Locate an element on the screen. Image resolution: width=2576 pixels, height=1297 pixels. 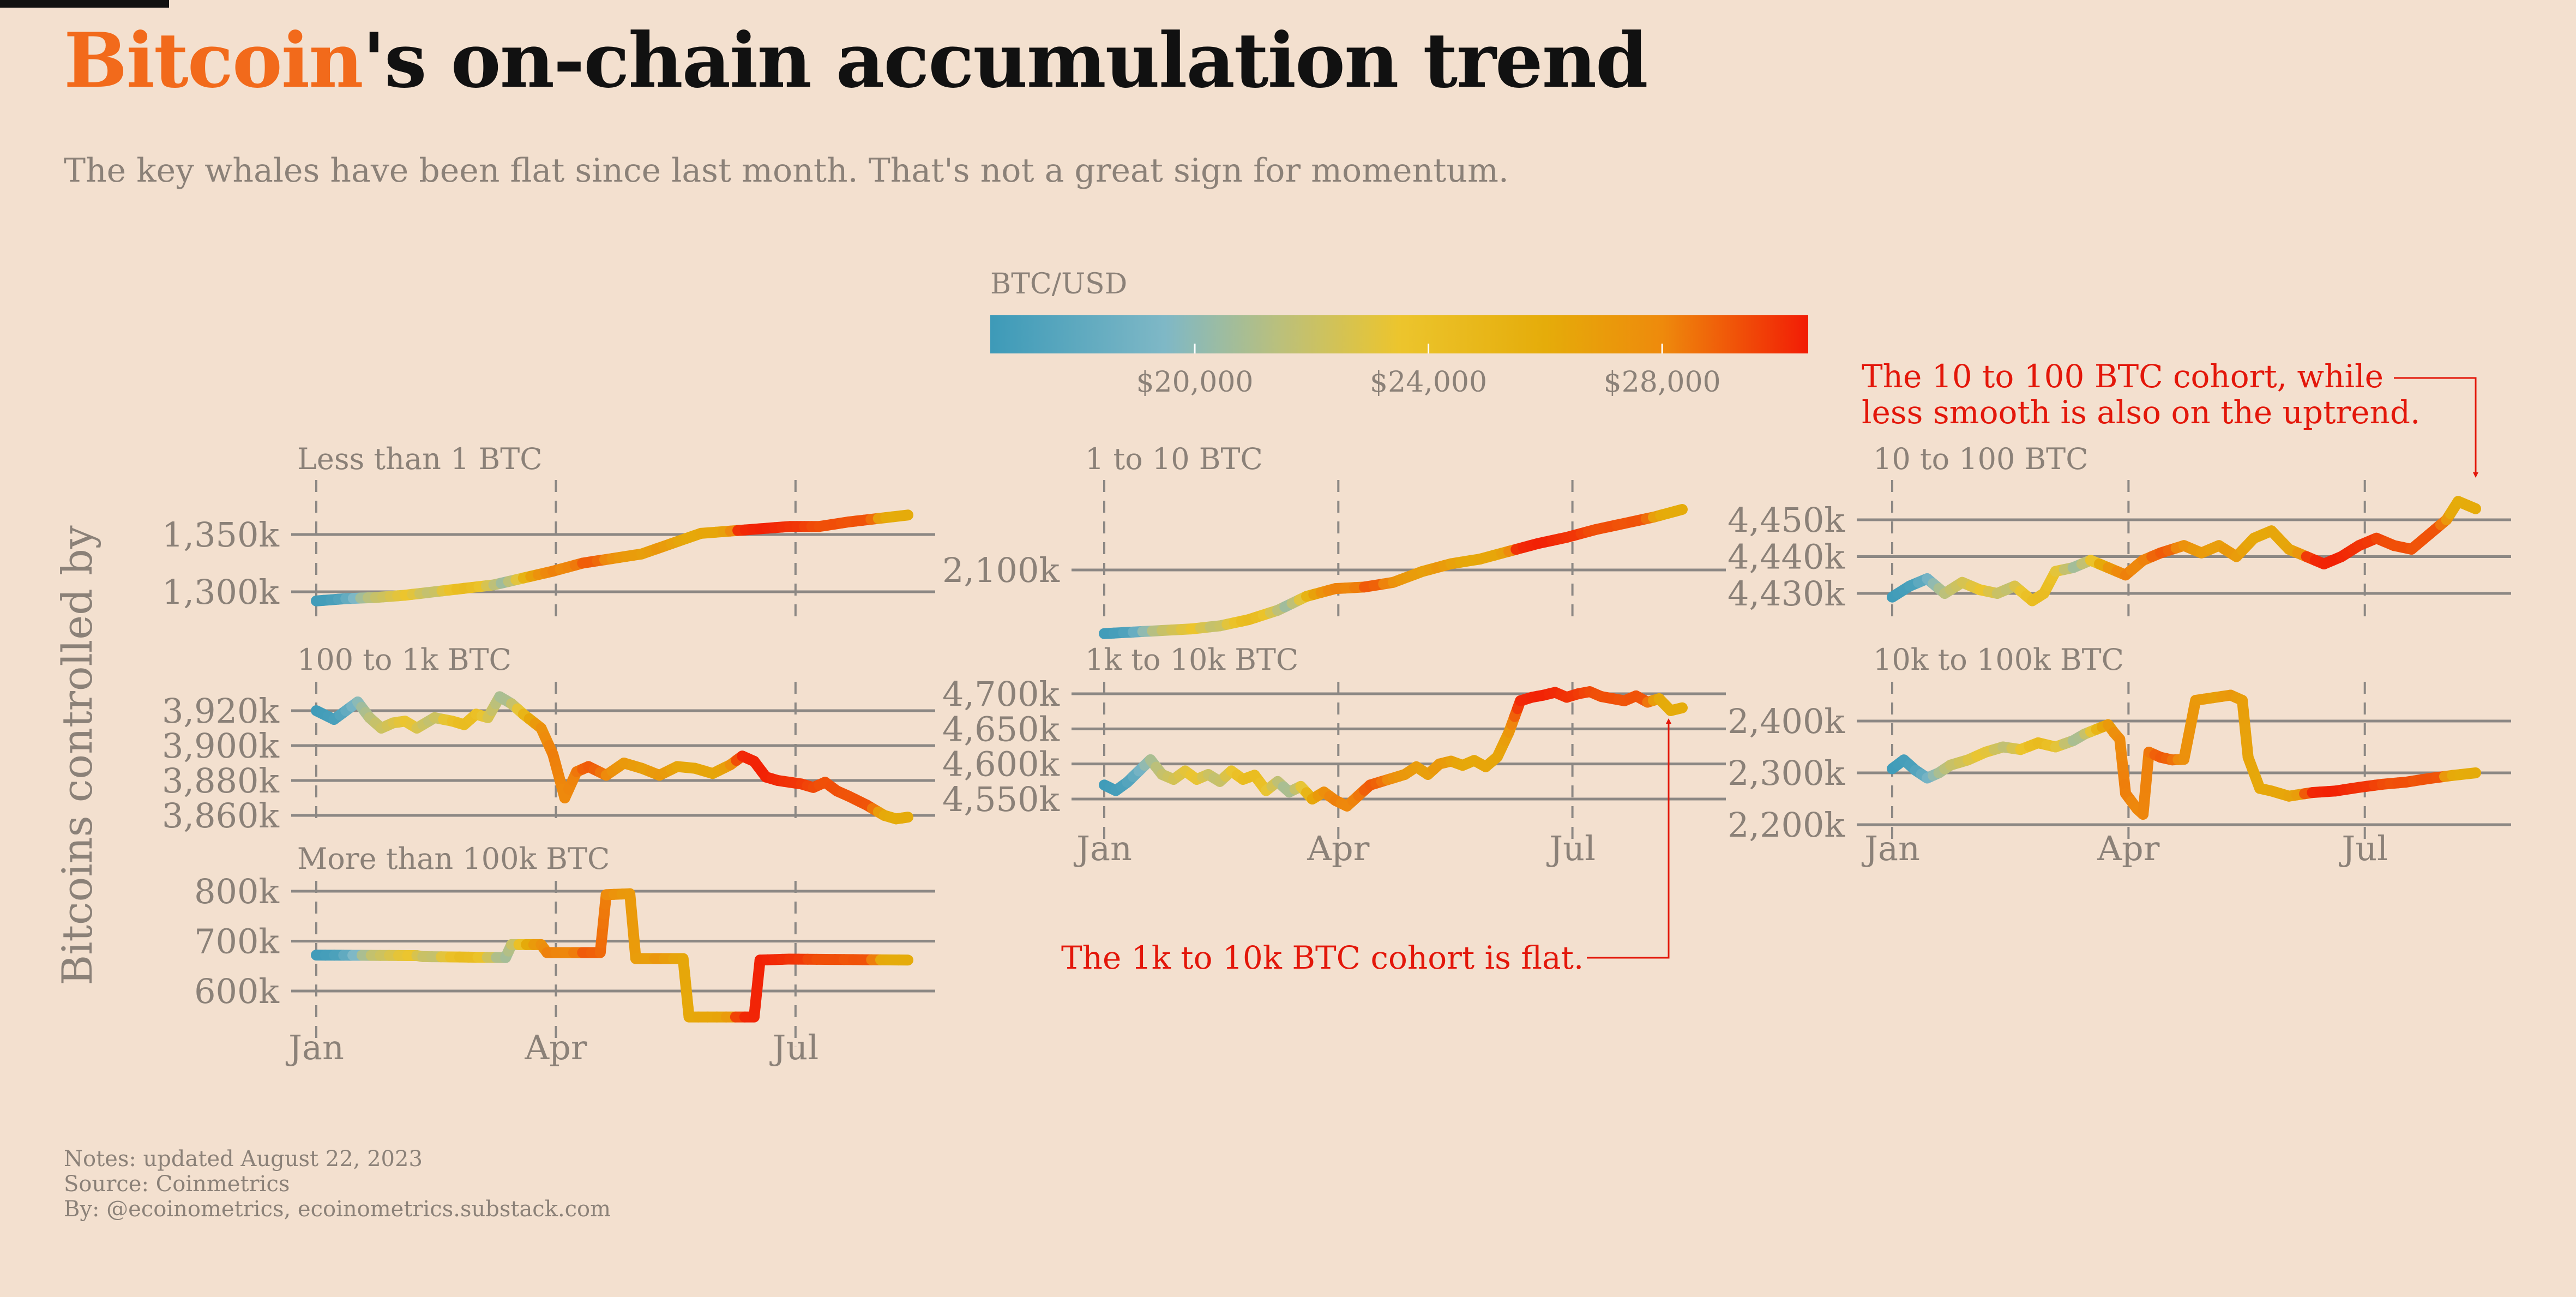
page-title: Bitcoin's on-chain accumulation trend is located at coordinates (856, 60).